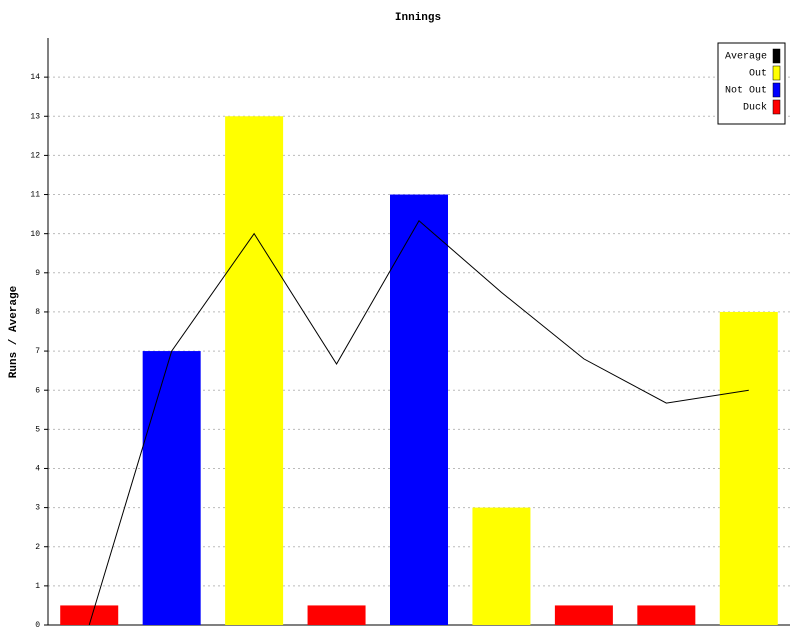 The image size is (800, 640). I want to click on legend-label: Out, so click(758, 74).